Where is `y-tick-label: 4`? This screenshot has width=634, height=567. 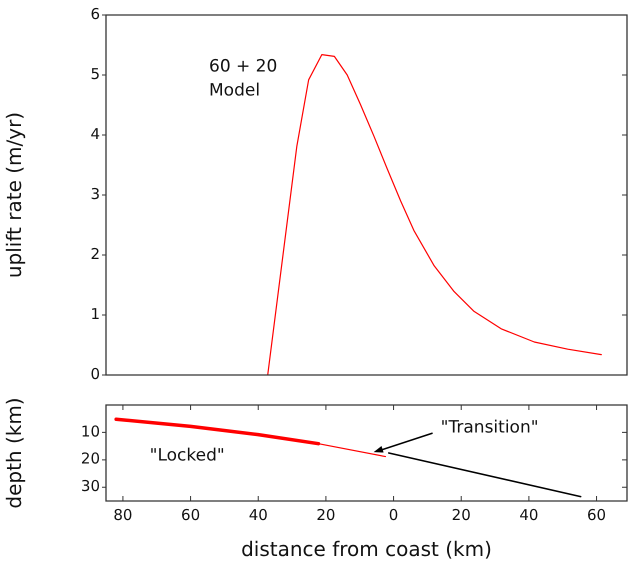 y-tick-label: 4 is located at coordinates (95, 133).